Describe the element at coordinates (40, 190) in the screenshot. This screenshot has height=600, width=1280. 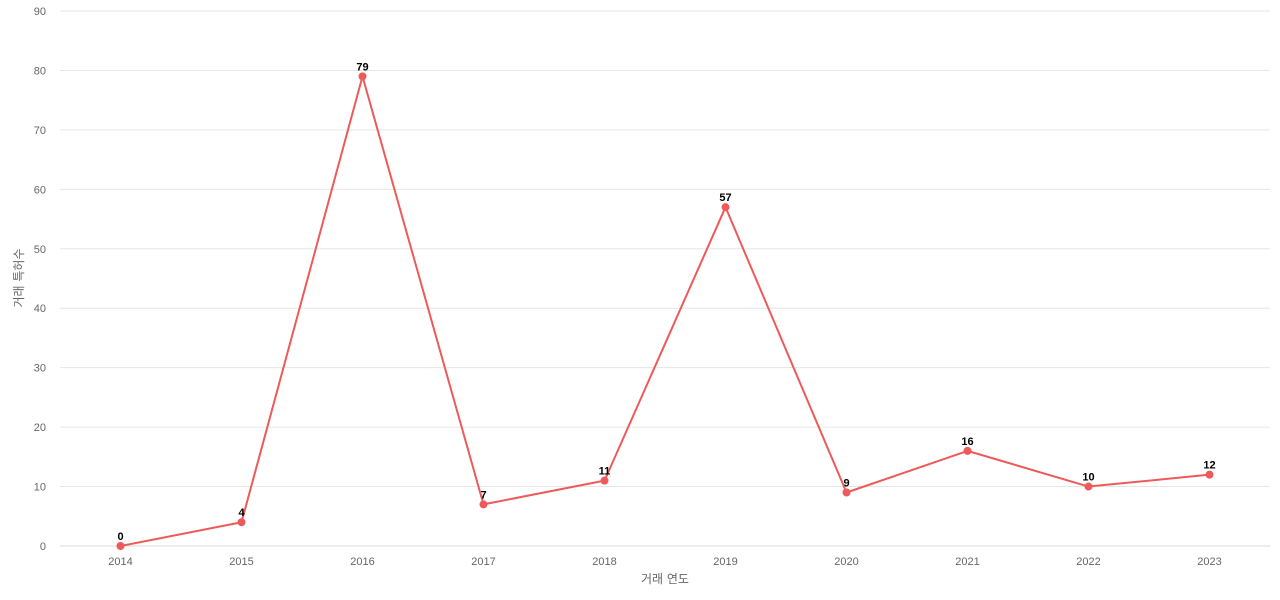
I see `y-tick-label: 60` at that location.